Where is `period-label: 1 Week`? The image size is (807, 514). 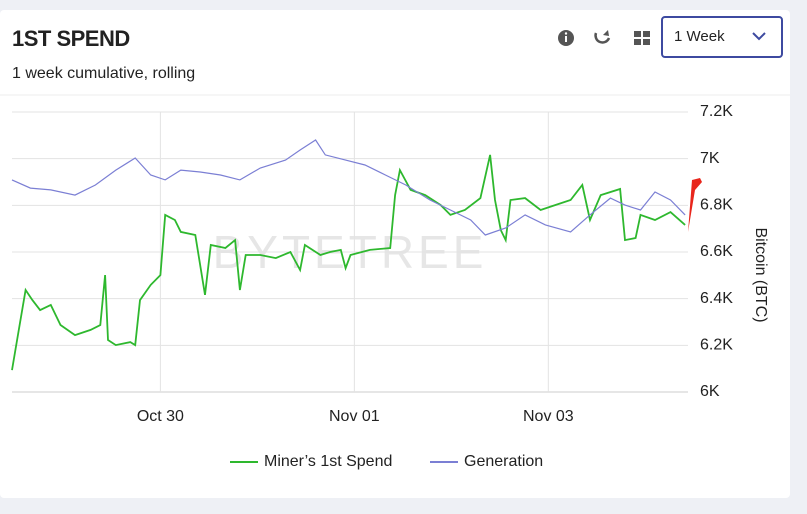 period-label: 1 Week is located at coordinates (699, 36).